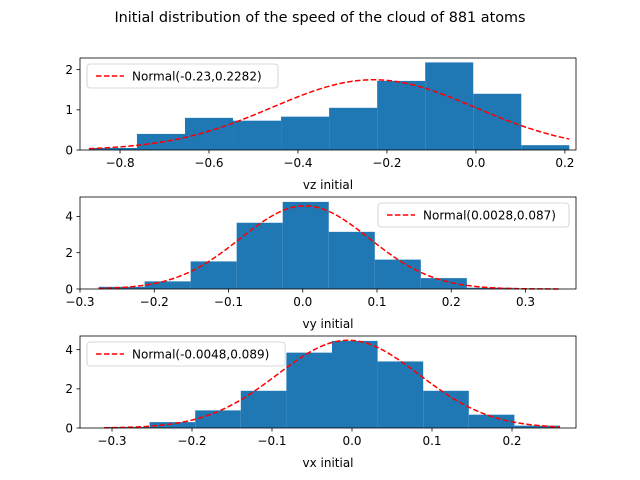 This screenshot has width=640, height=480. I want to click on y-tick-label: 1, so click(69, 110).